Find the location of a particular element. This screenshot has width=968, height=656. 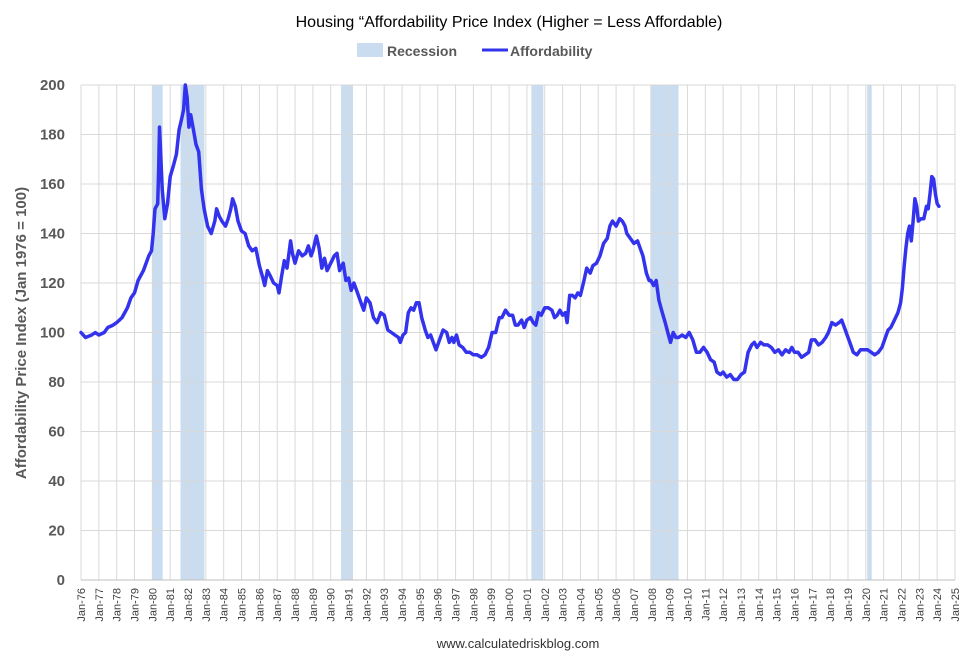

x-tick-label: Jan-17 is located at coordinates (813, 605).